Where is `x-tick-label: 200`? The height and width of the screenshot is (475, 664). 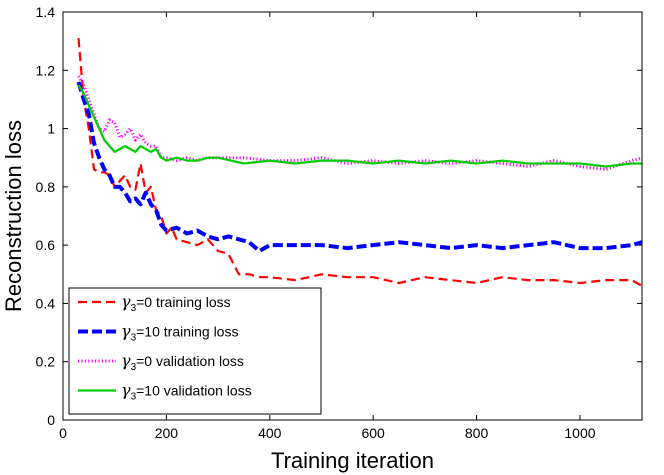 x-tick-label: 200 is located at coordinates (167, 433).